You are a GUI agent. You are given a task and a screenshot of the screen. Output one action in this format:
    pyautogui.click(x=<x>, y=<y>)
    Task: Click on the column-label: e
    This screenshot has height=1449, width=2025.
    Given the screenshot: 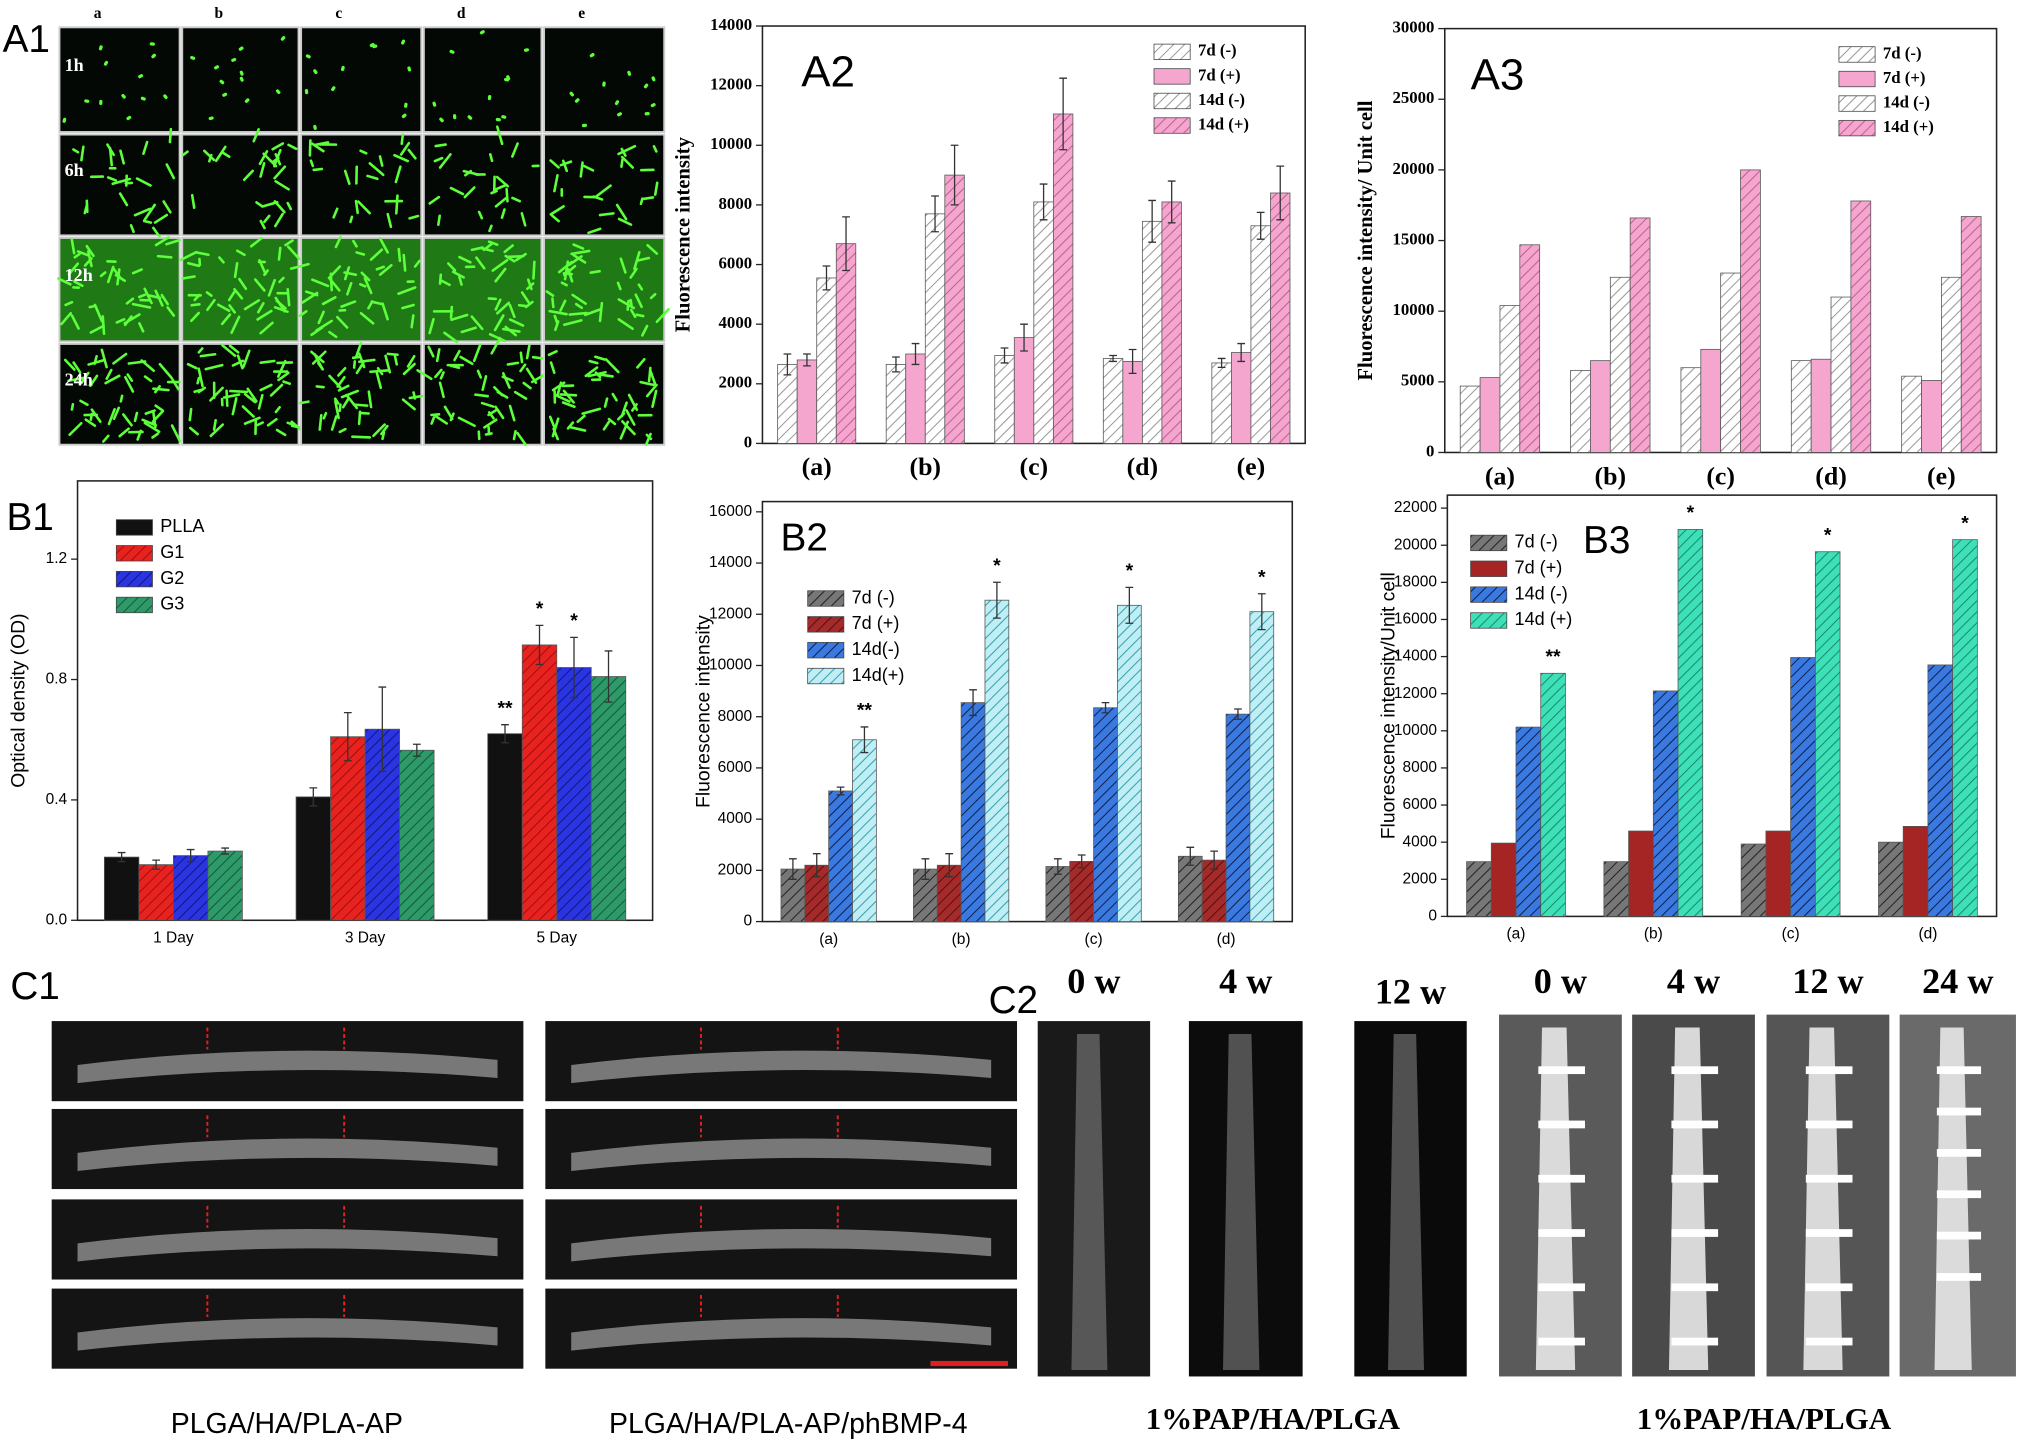 What is the action you would take?
    pyautogui.click(x=581, y=13)
    